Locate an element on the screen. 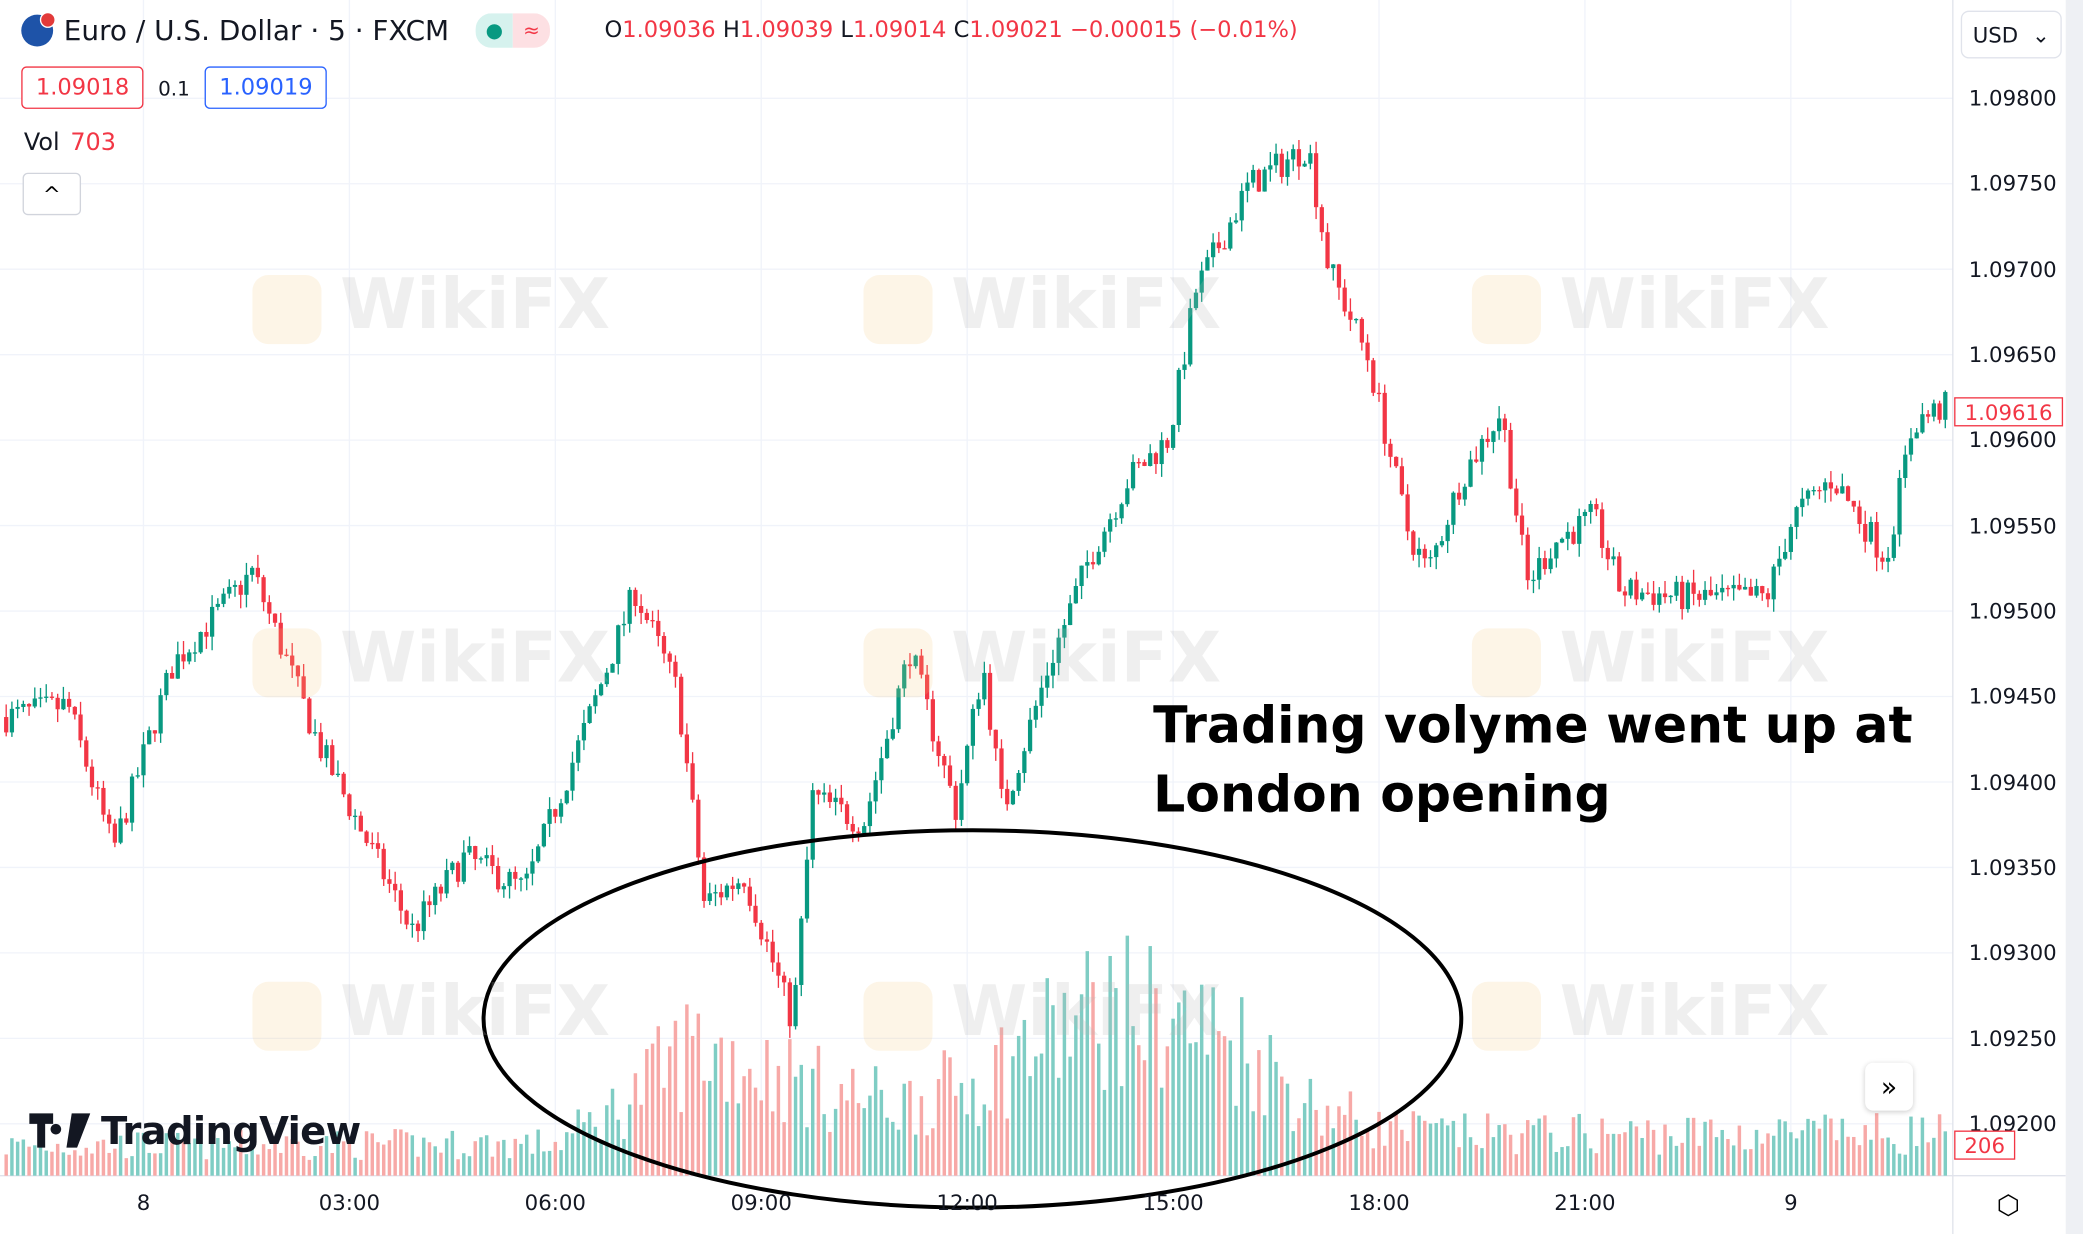 The width and height of the screenshot is (2083, 1234). buy-button: 1.09019 is located at coordinates (266, 87).